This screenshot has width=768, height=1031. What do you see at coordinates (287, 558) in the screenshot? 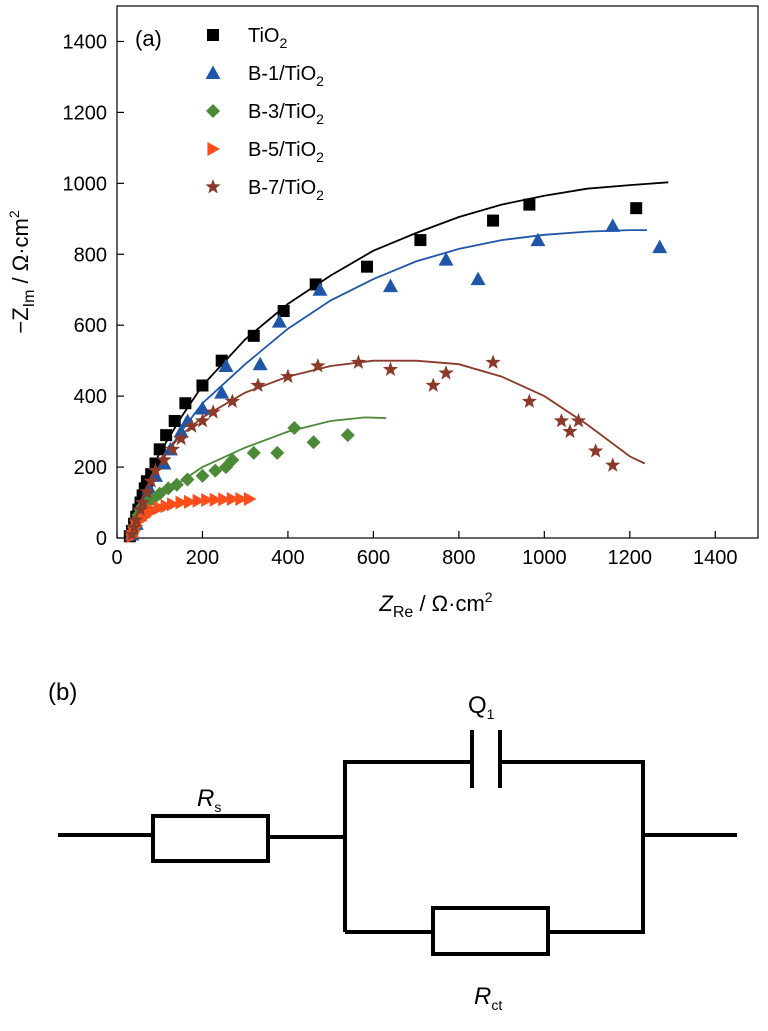
I see `x-tick-label: 400` at bounding box center [287, 558].